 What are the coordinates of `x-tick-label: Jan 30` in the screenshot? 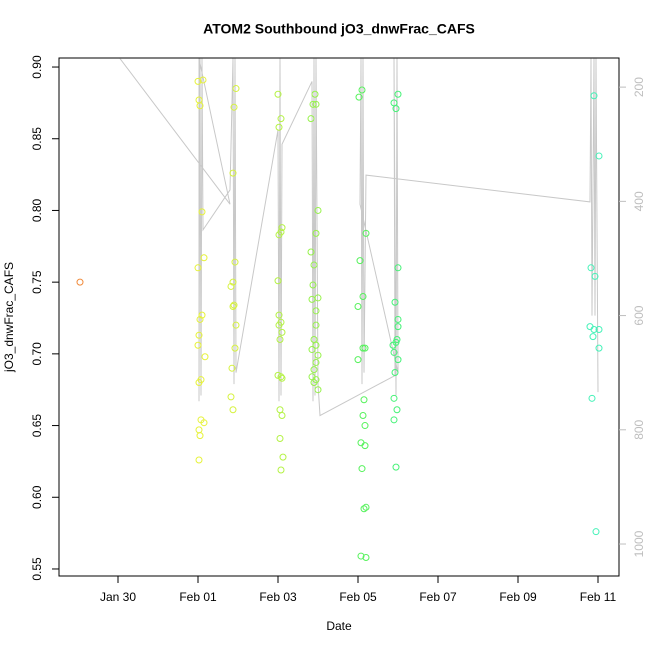 It's located at (118, 597).